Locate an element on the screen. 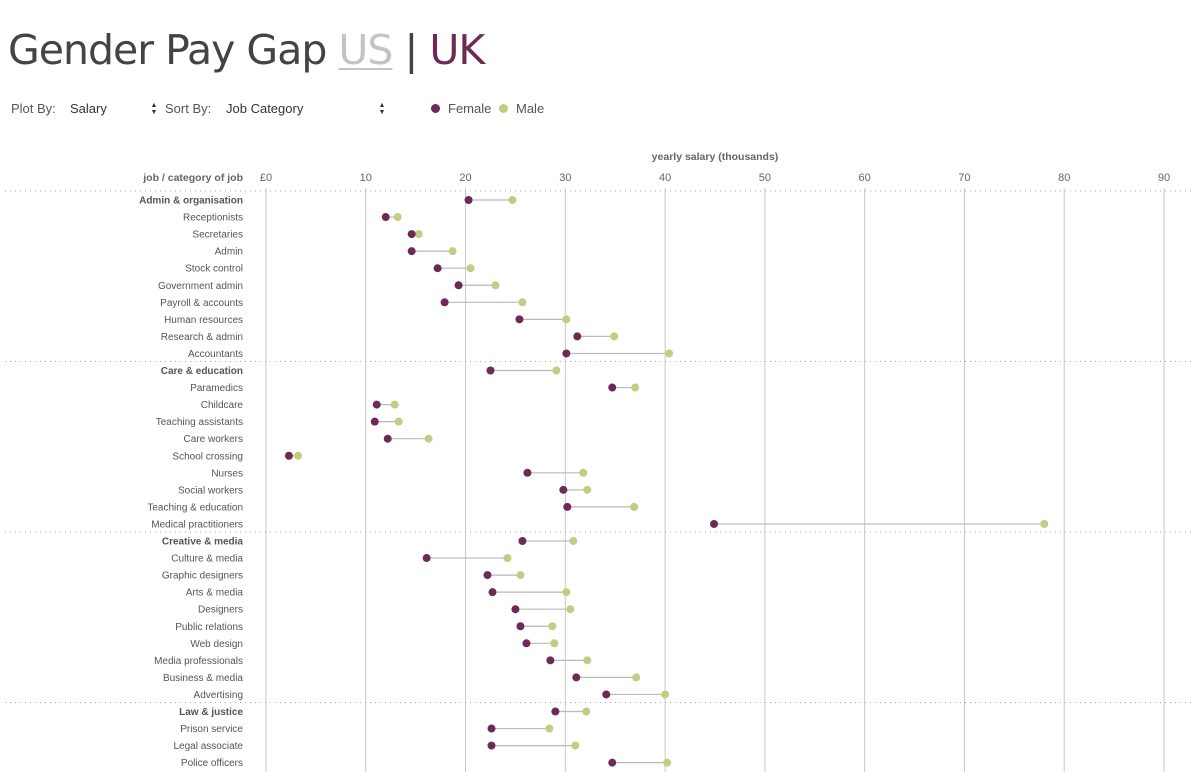  page-title: Gender Pay Gap US | UK is located at coordinates (246, 50).